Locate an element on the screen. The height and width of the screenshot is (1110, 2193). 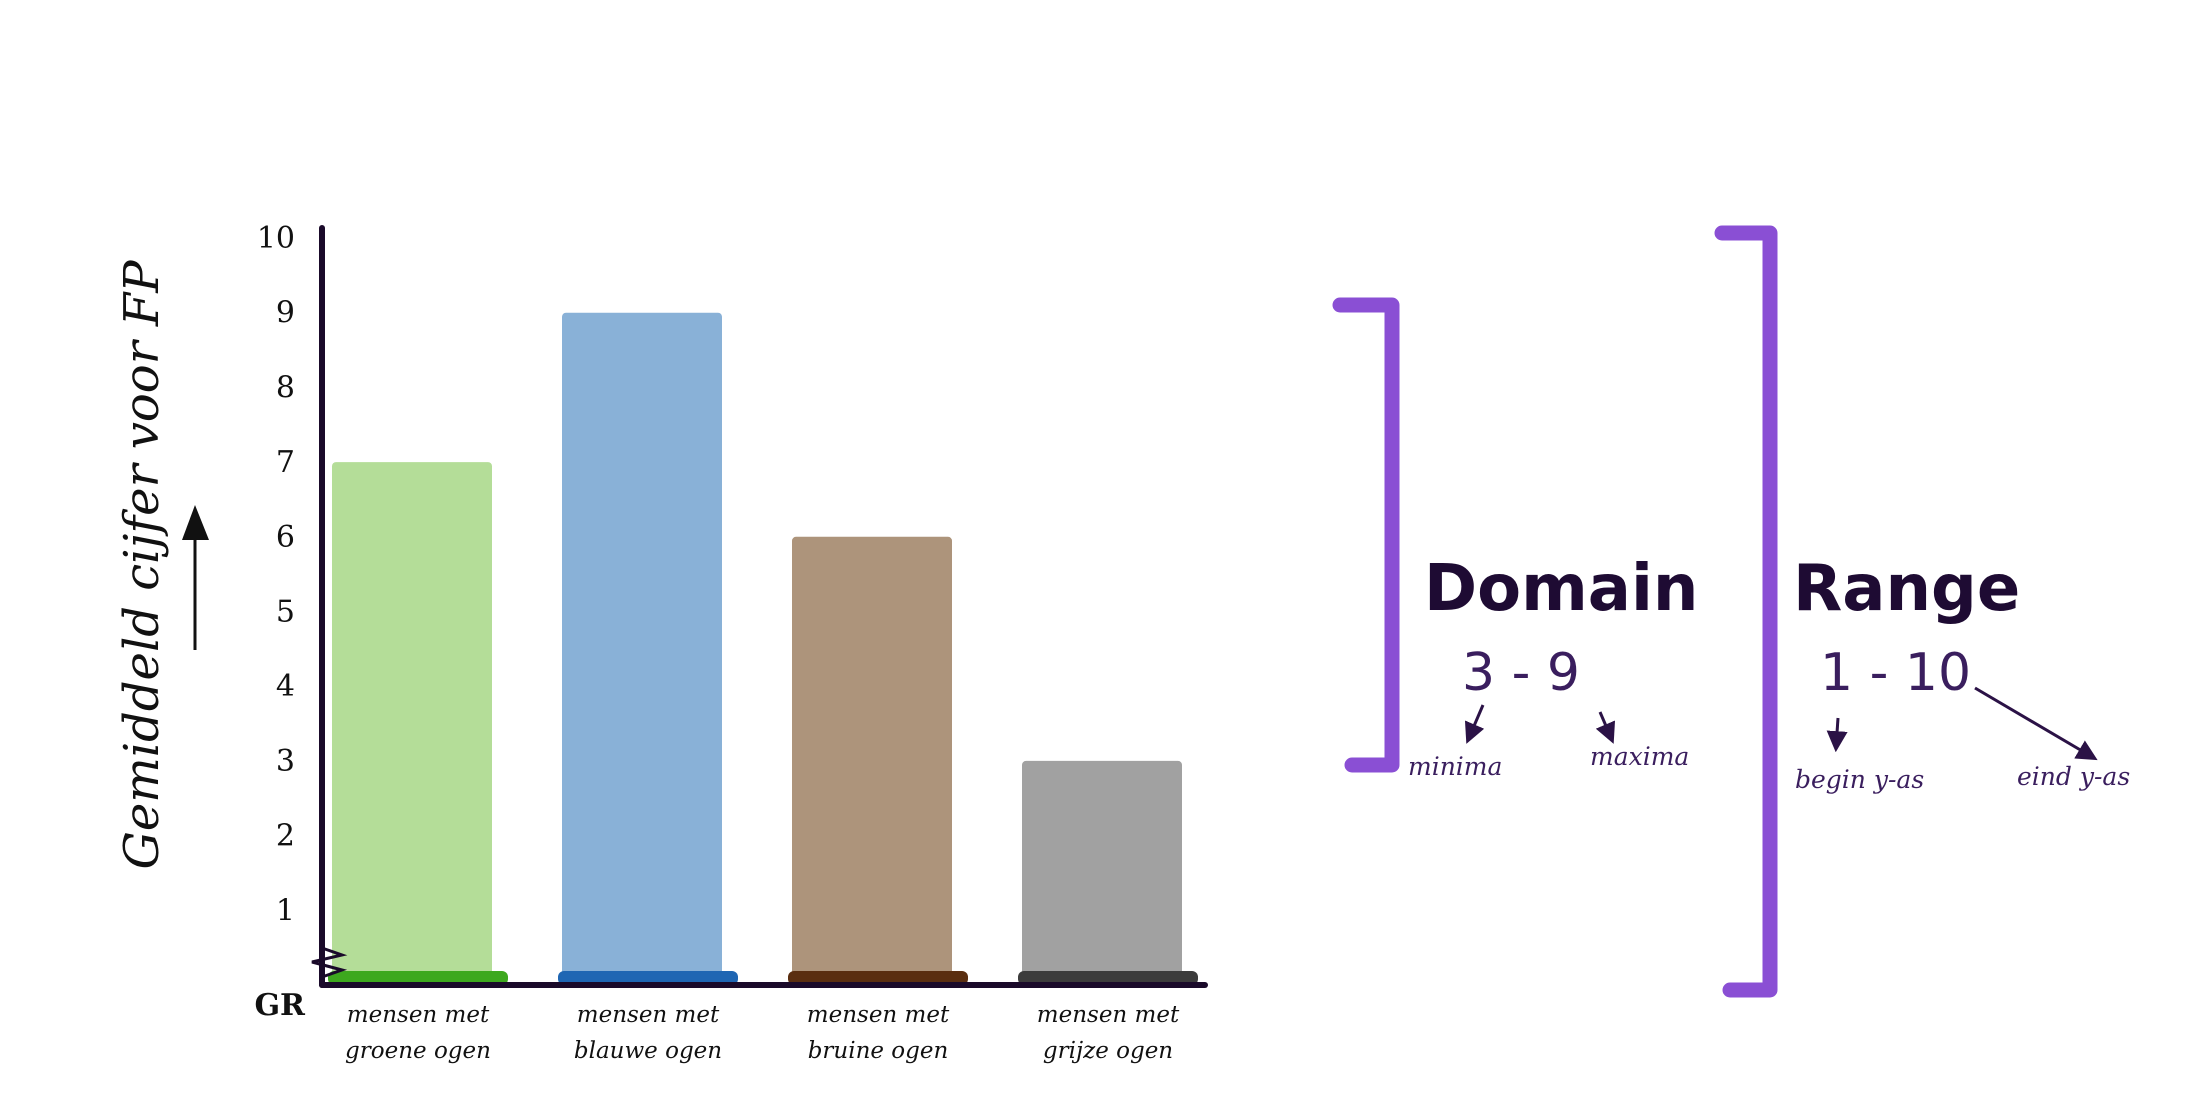
domain-range-text: 3 - 9 is located at coordinates (1521, 673).